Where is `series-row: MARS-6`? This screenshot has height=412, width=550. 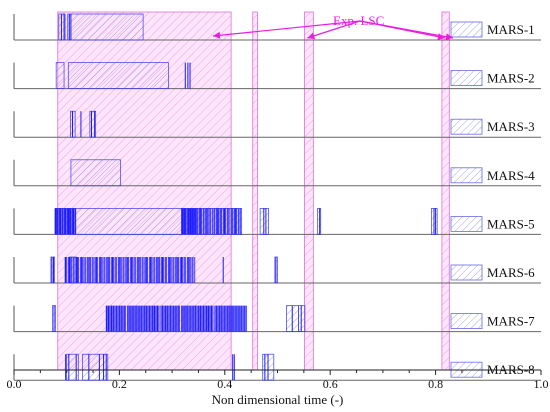 series-row: MARS-6 is located at coordinates (277, 270).